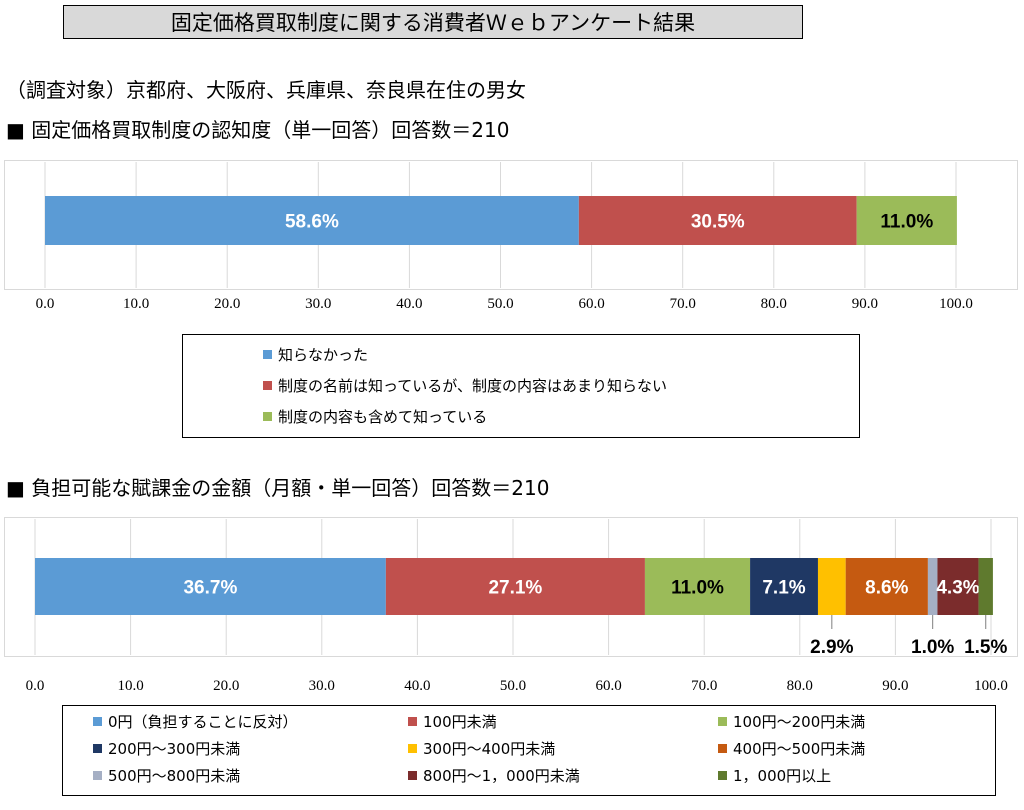 The height and width of the screenshot is (810, 1024). I want to click on section-heading-surcharge: ■ 負担可能な賦課金の金額（月額・単一回答）回答数＝210, so click(278, 488).